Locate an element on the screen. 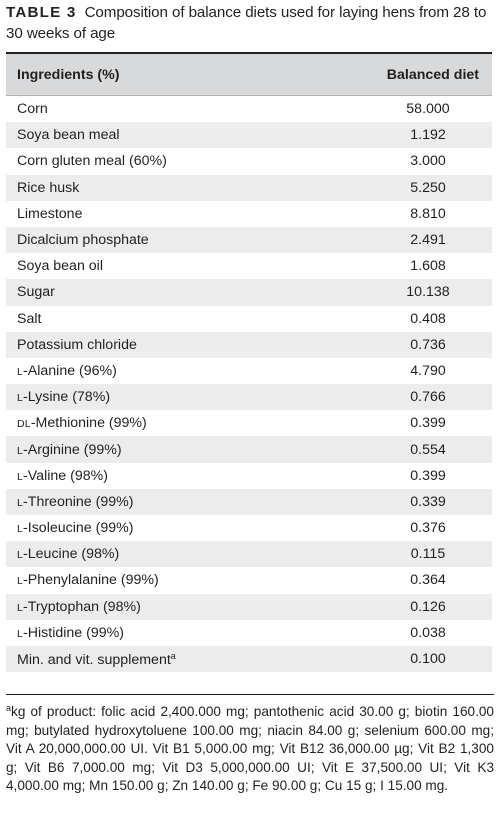  table-row: l-Arginine (99%) 0.554 is located at coordinates (249, 449).